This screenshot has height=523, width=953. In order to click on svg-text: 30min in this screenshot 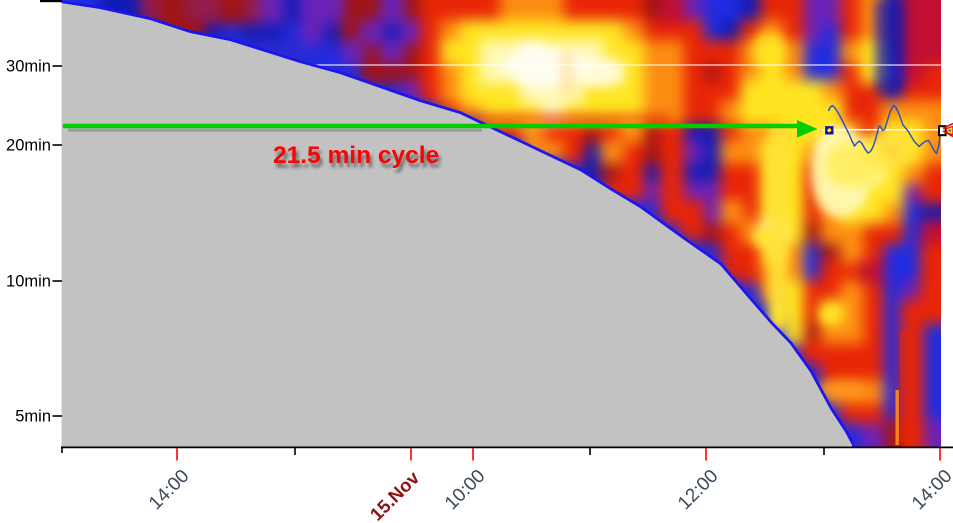, I will do `click(28, 67)`.